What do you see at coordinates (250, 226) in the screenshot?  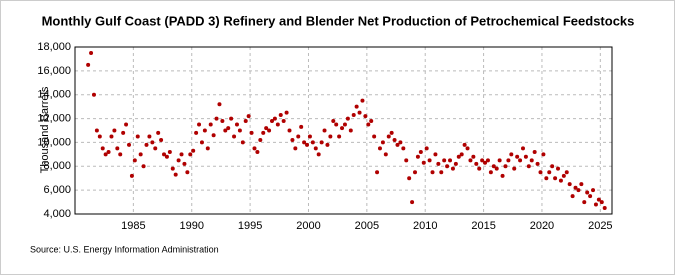 I see `x-tick-label: 1995` at bounding box center [250, 226].